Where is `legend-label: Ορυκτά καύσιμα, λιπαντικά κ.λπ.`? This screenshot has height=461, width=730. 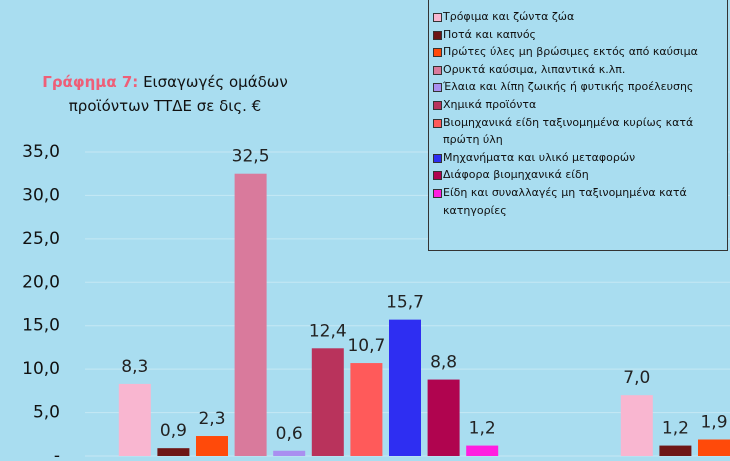
legend-label: Ορυκτά καύσιμα, λιπαντικά κ.λπ. is located at coordinates (534, 69).